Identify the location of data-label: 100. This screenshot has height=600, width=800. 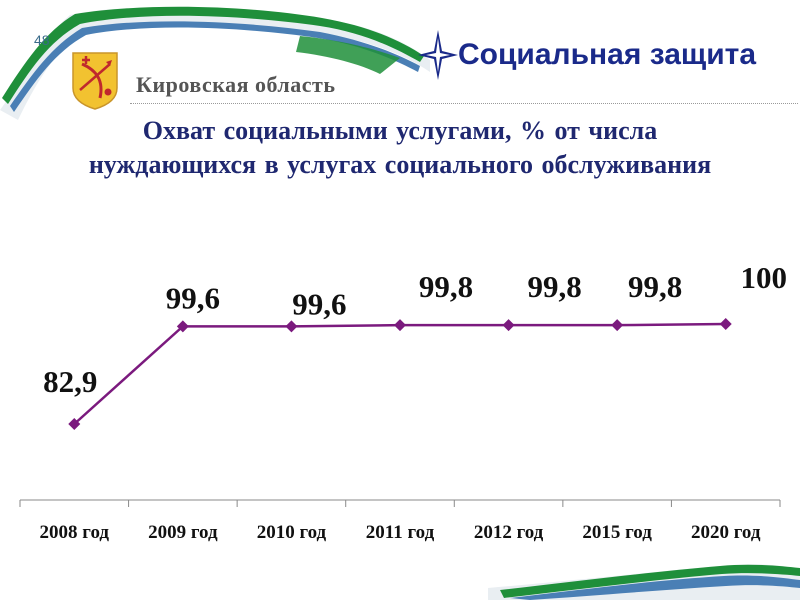
(763, 277).